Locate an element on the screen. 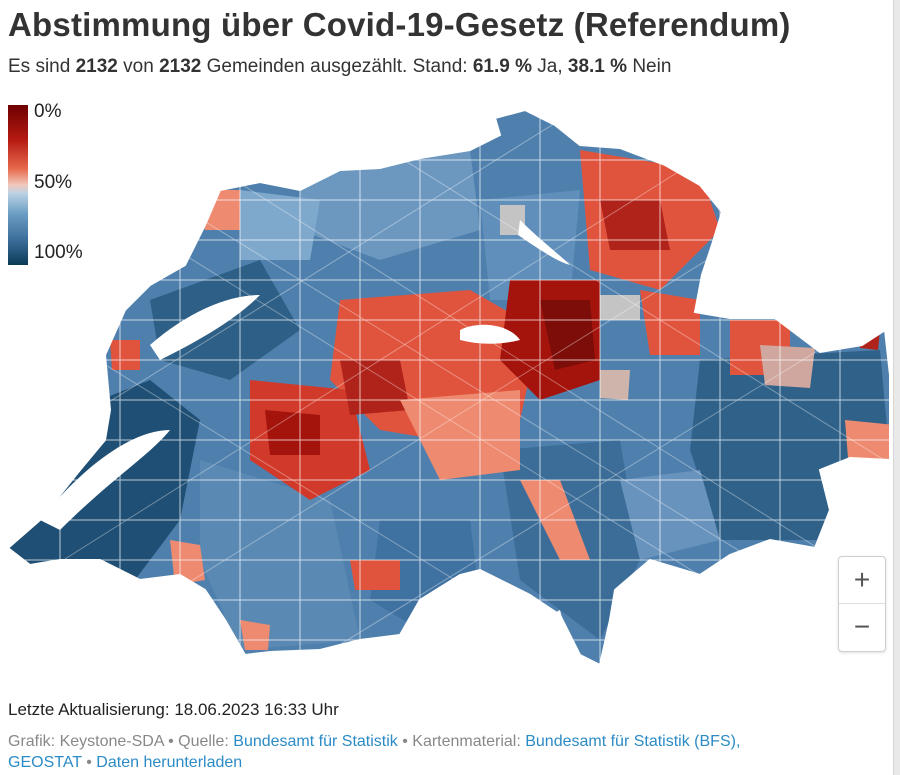  region-thurgau-core is located at coordinates (635, 225).